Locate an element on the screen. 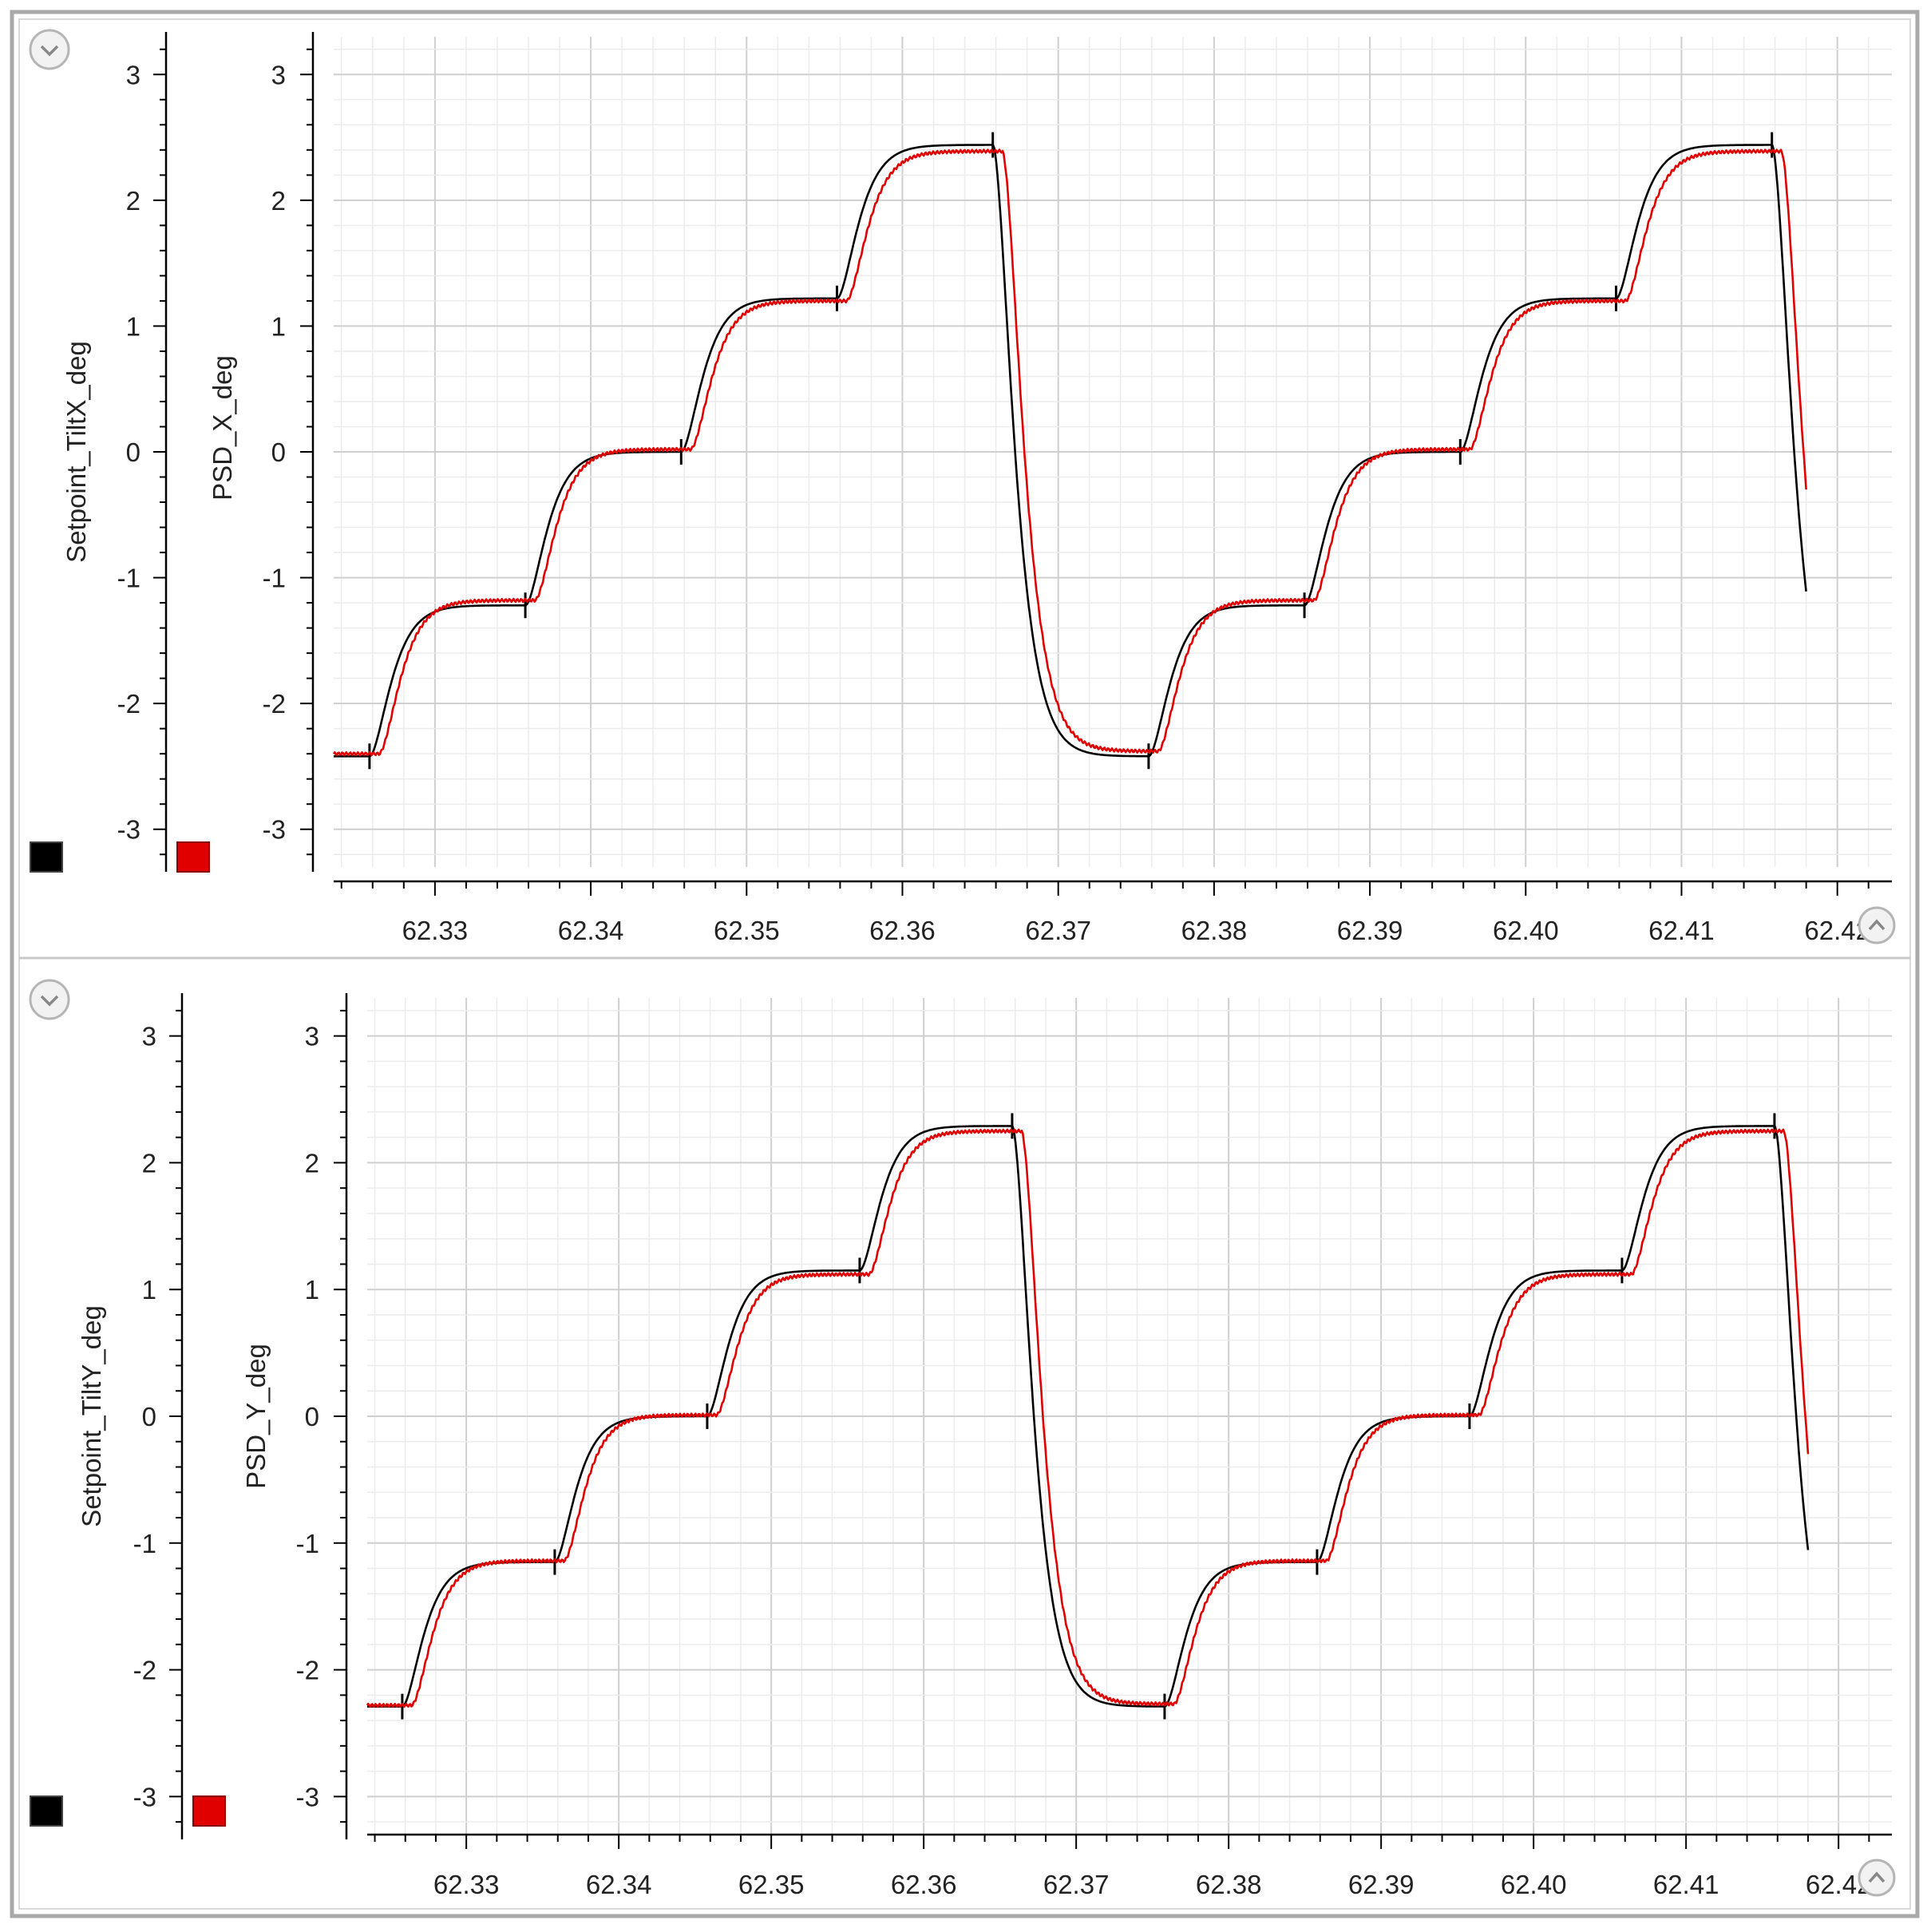 The height and width of the screenshot is (1932, 1931). y-axis-title: Setpoint_TiltY_deg is located at coordinates (91, 1416).